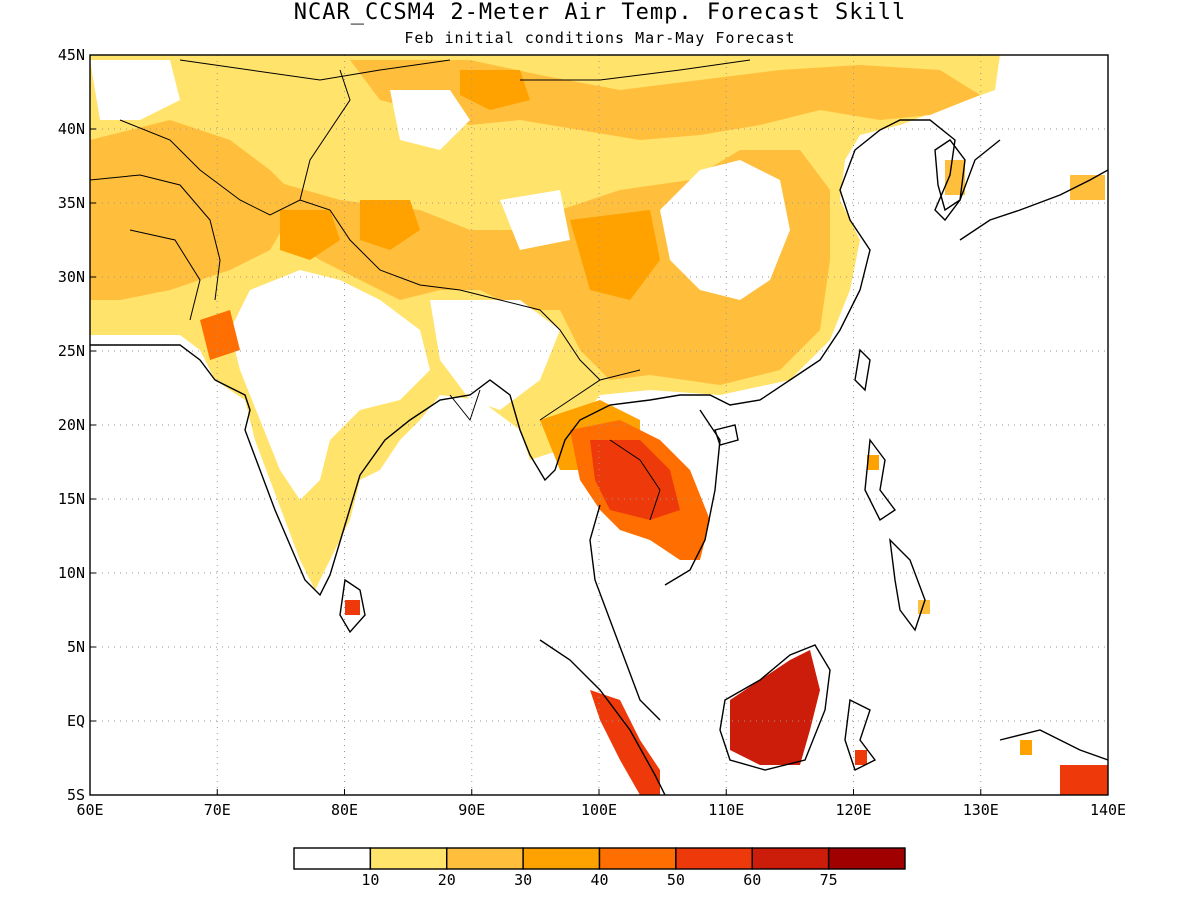  I want to click on lon-tick-label: 120E, so click(853, 810).